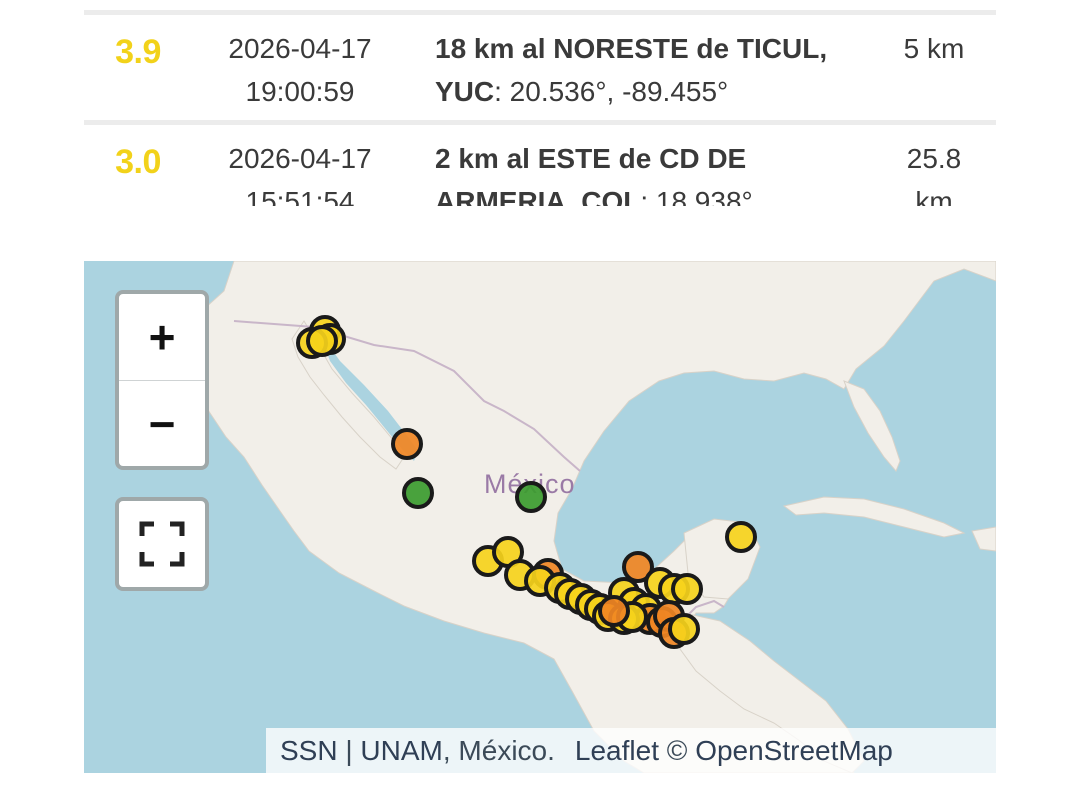 This screenshot has height=801, width=1080. I want to click on depth-value: 5 km, so click(934, 48).